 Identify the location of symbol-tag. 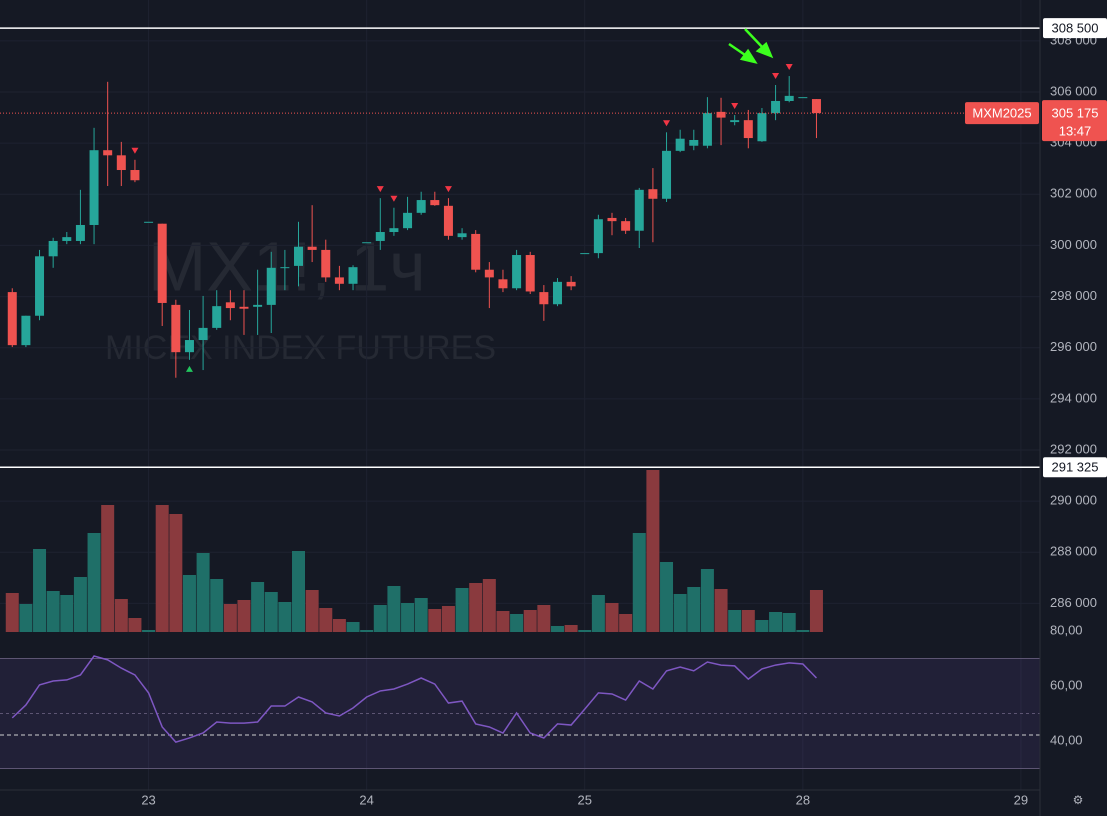
(1002, 113).